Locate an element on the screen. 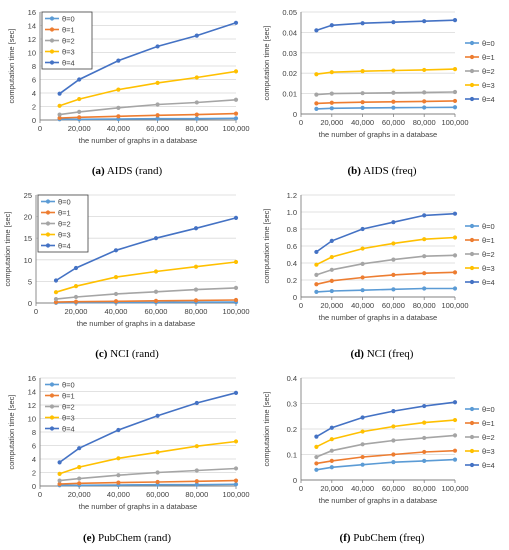  y-tick-label: 6 is located at coordinates (34, 80).